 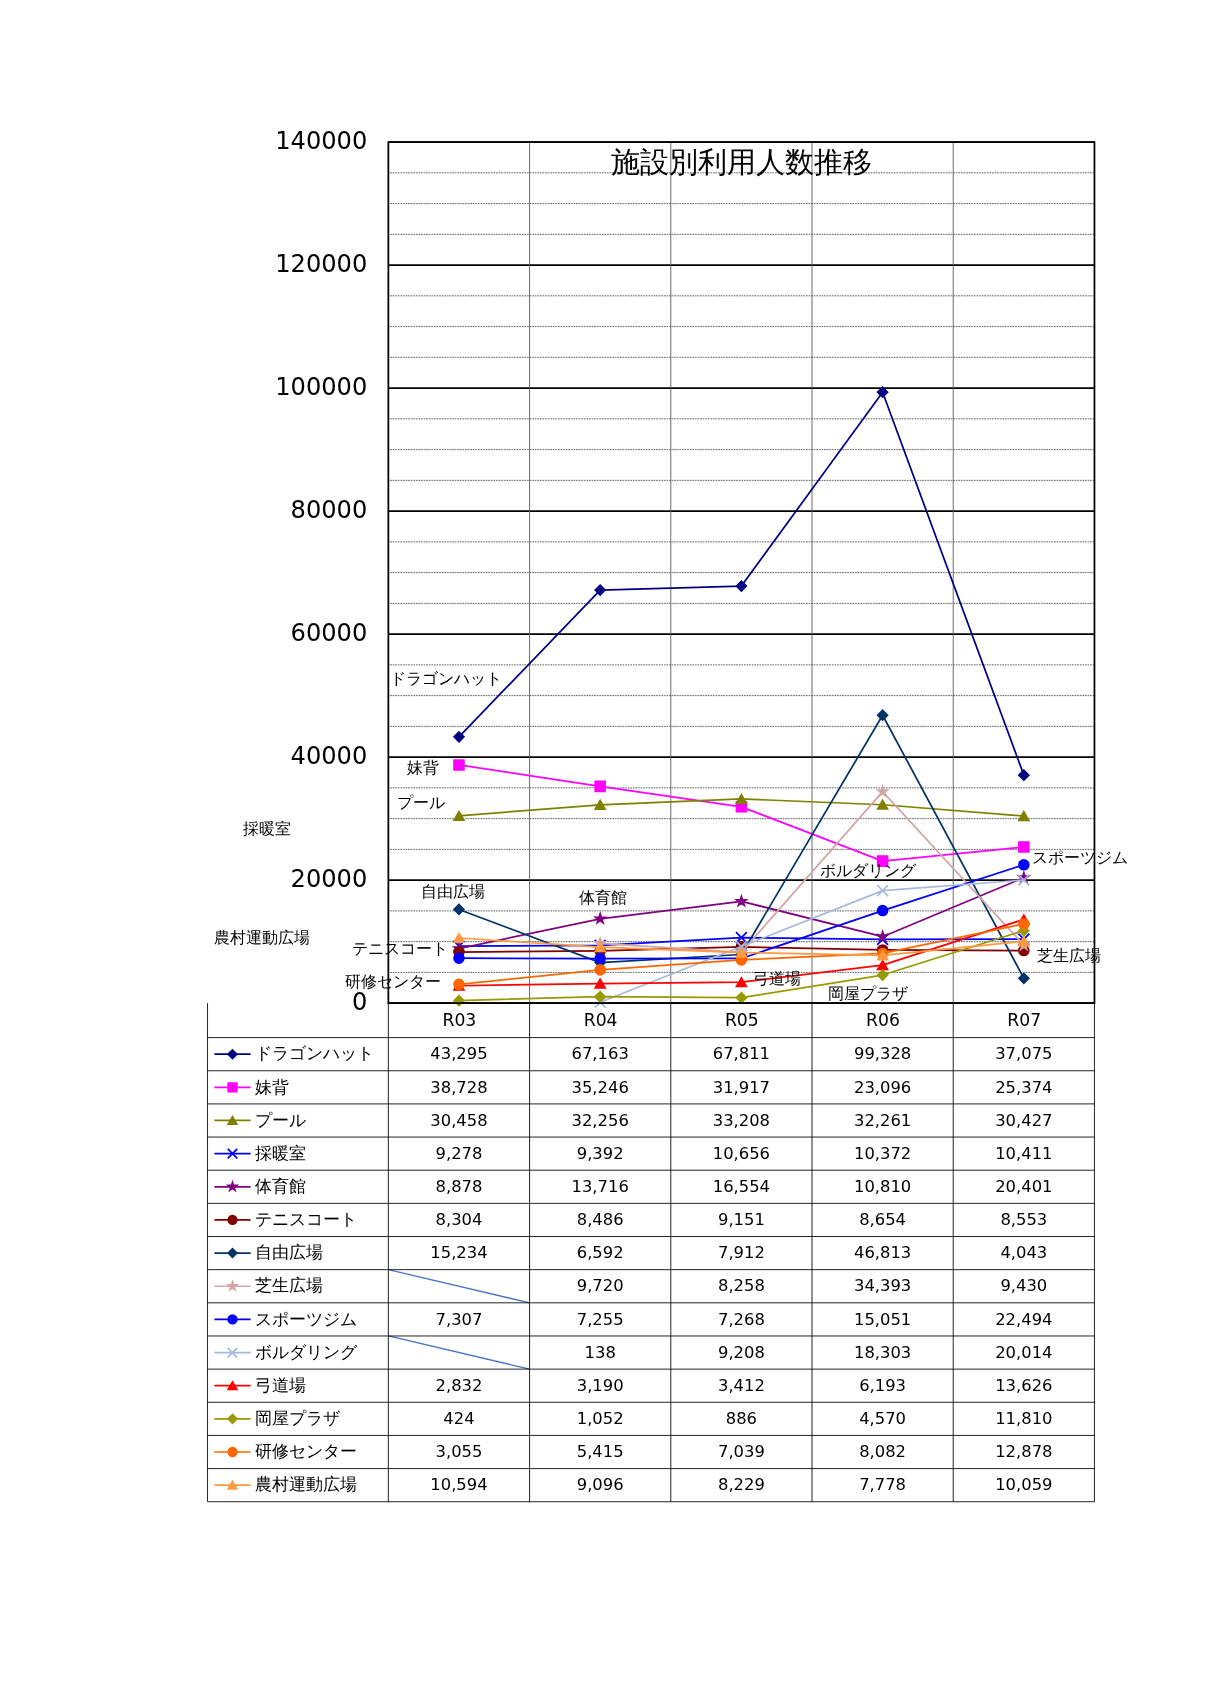 I want to click on legend-label: テニスコート, so click(x=305, y=1219).